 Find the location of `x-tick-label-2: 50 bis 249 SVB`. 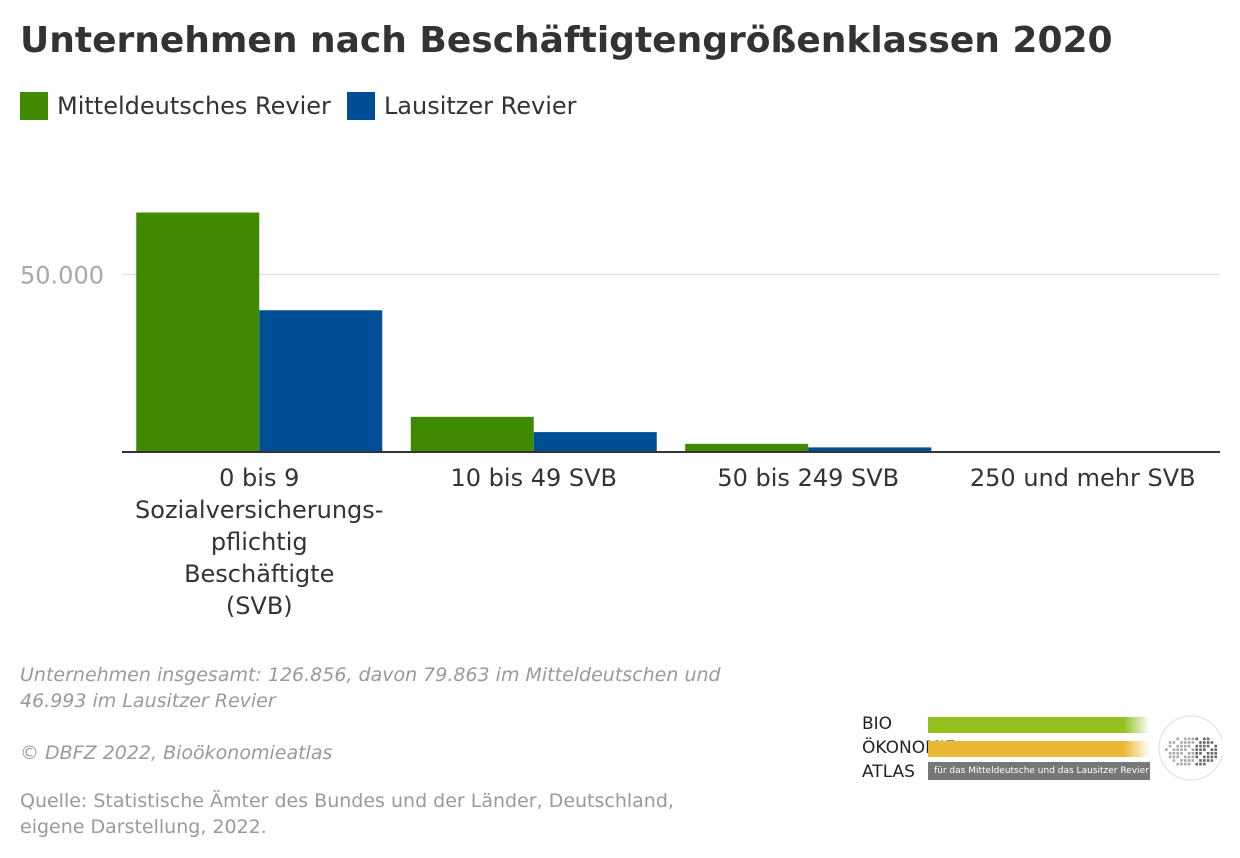

x-tick-label-2: 50 bis 249 SVB is located at coordinates (808, 478).